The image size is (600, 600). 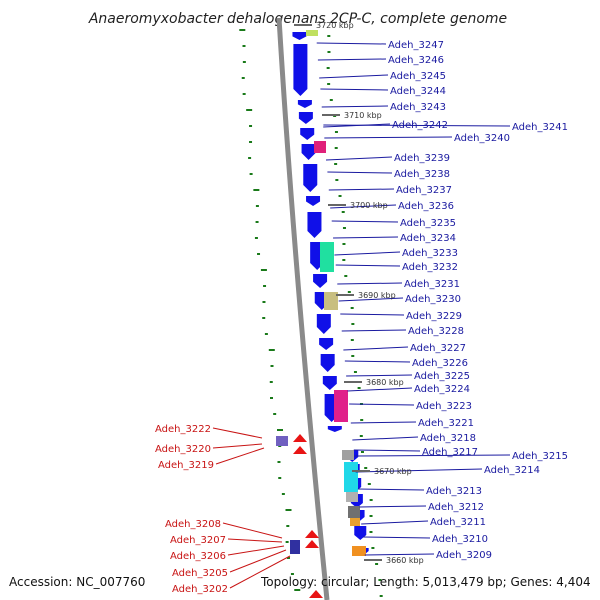 What do you see at coordinates (405, 560) in the screenshot?
I see `kbp-label: 3660 kbp` at bounding box center [405, 560].